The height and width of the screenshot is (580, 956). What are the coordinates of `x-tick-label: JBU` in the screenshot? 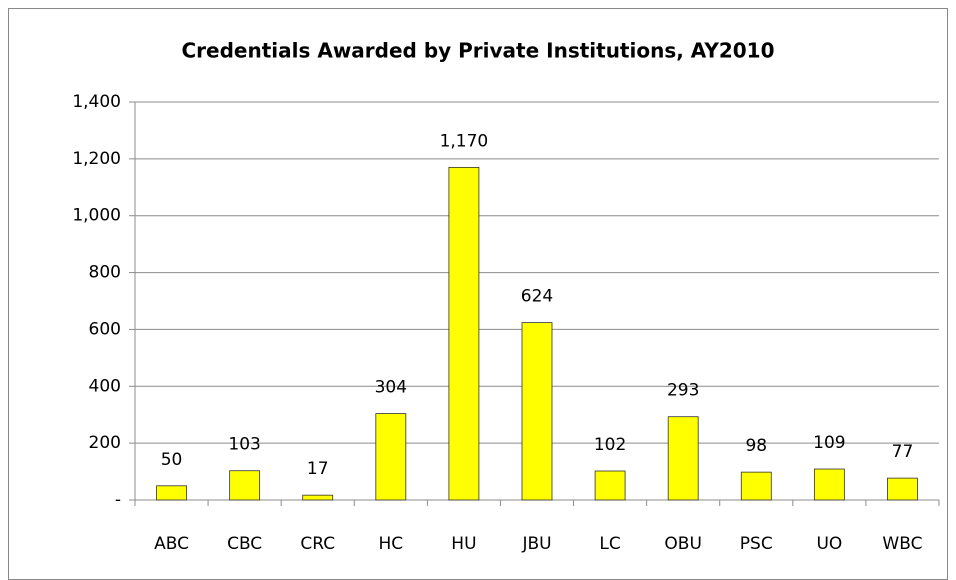 It's located at (536, 544).